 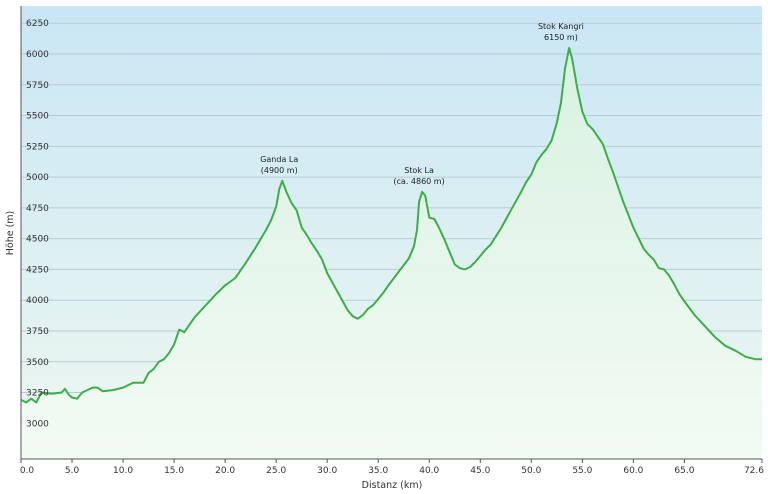 I want to click on peak-label: (ca. 4860 m), so click(x=418, y=181).